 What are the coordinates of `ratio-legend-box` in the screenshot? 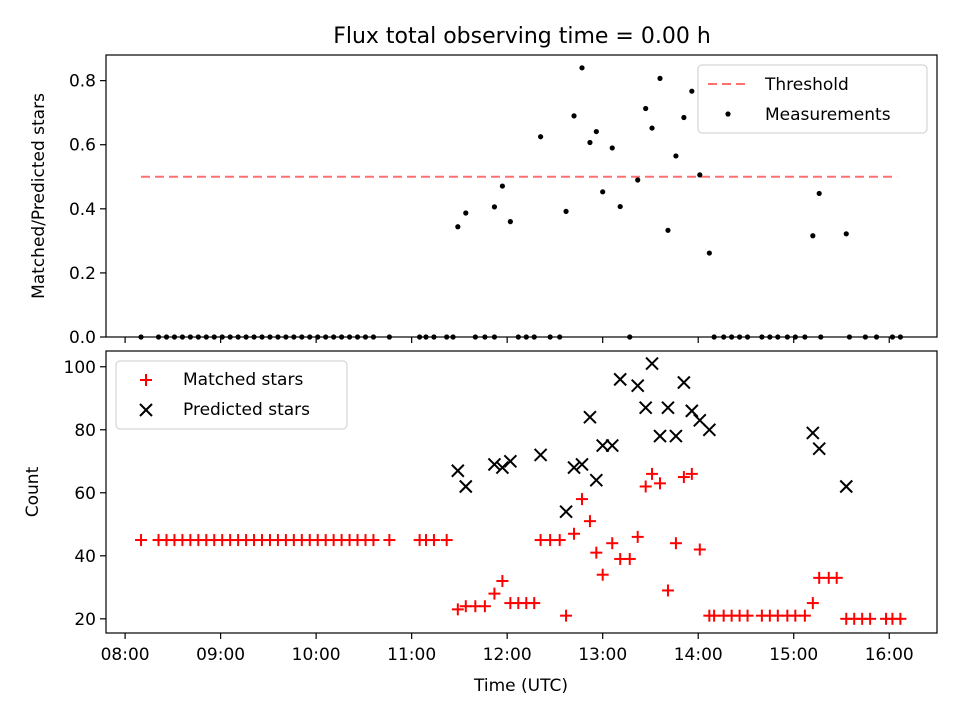 It's located at (812, 99).